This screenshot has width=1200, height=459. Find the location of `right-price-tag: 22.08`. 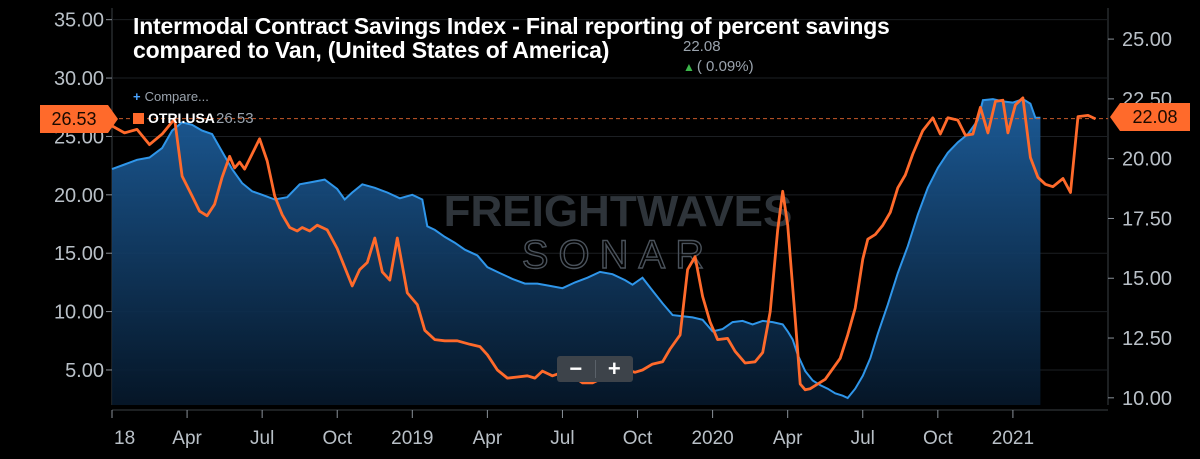

right-price-tag: 22.08 is located at coordinates (1150, 117).